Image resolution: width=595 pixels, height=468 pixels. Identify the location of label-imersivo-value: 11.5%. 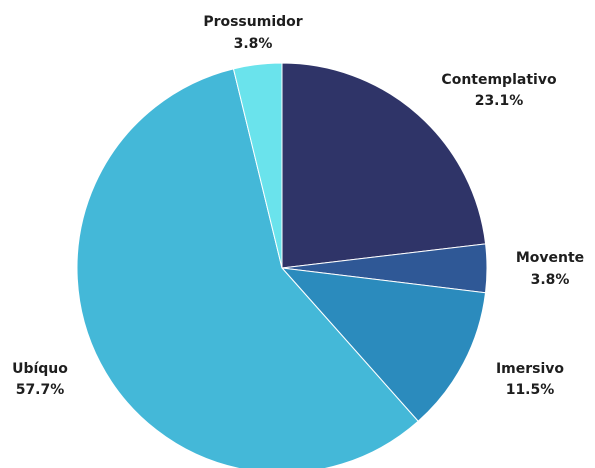
(530, 390).